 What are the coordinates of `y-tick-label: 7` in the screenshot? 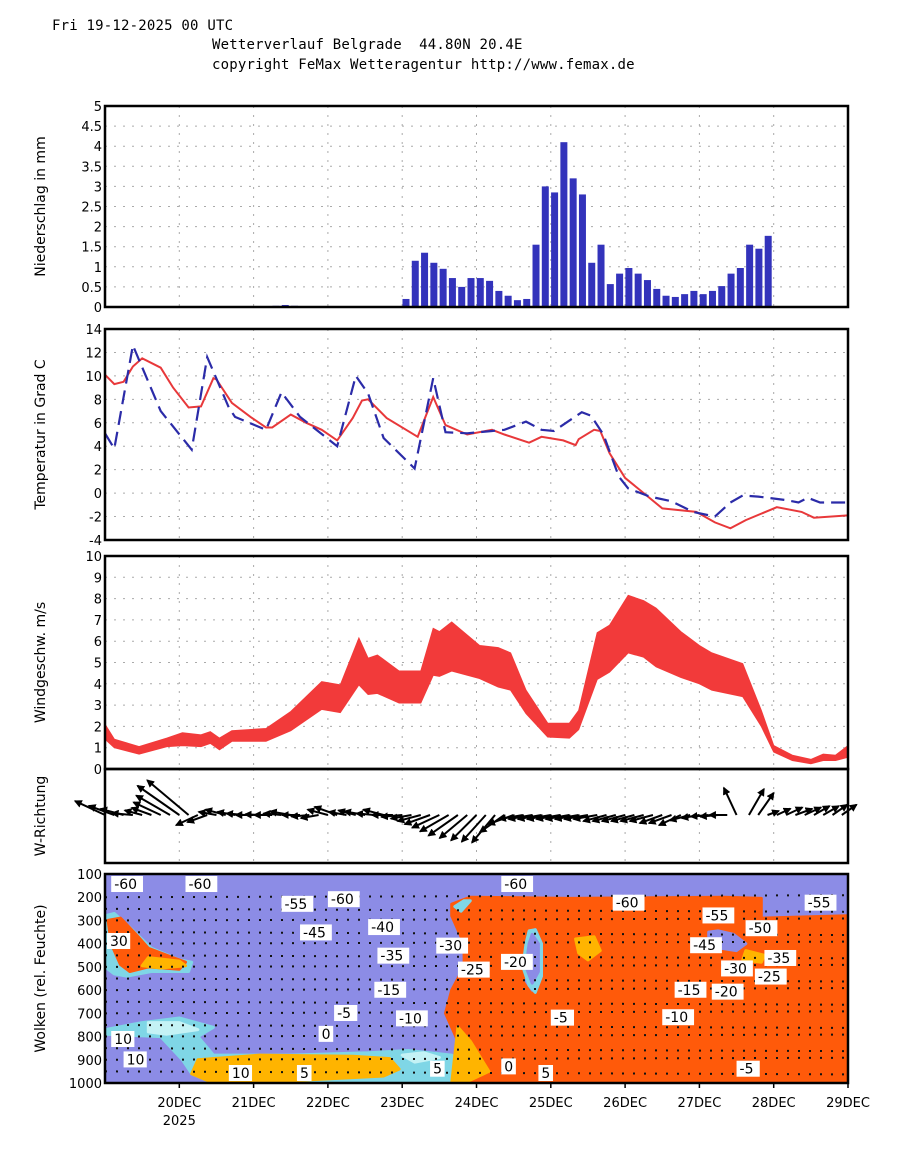 It's located at (98, 621).